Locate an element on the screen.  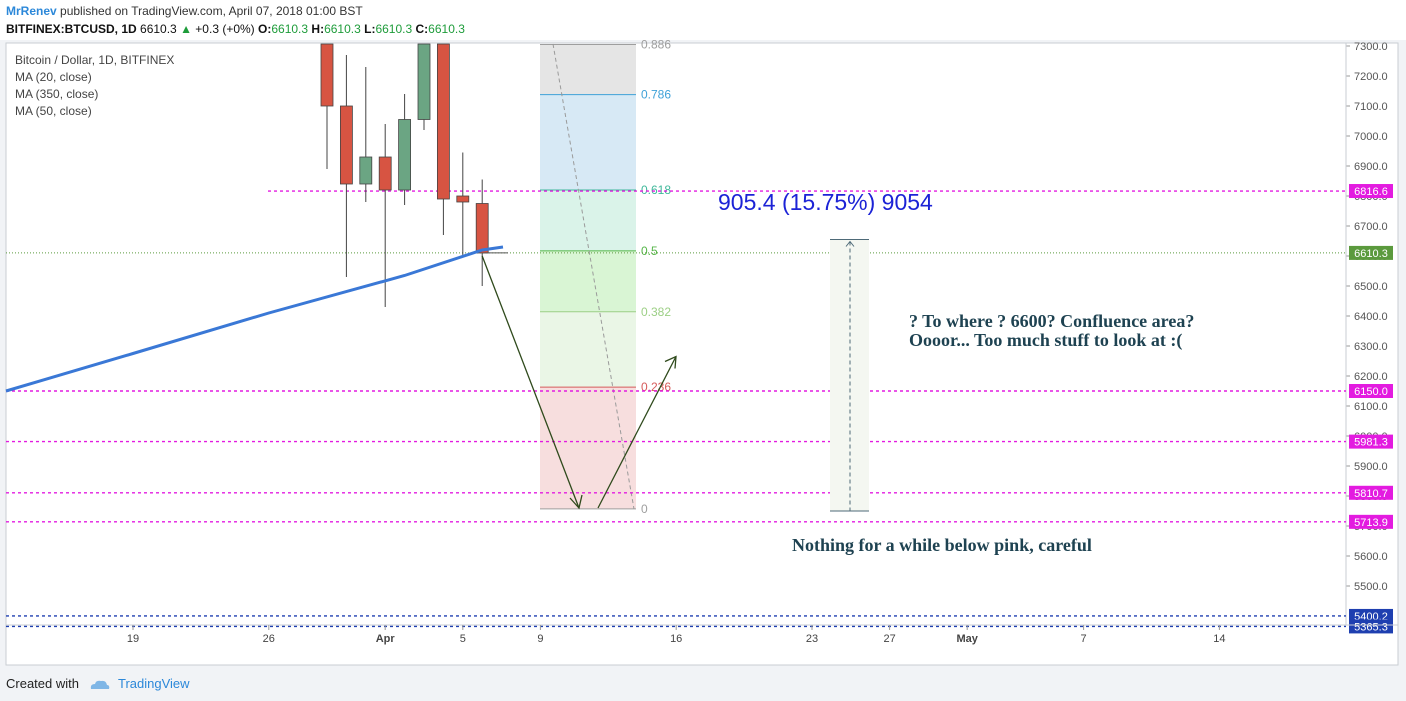
fib-label-0.382: 0.382 is located at coordinates (656, 312).